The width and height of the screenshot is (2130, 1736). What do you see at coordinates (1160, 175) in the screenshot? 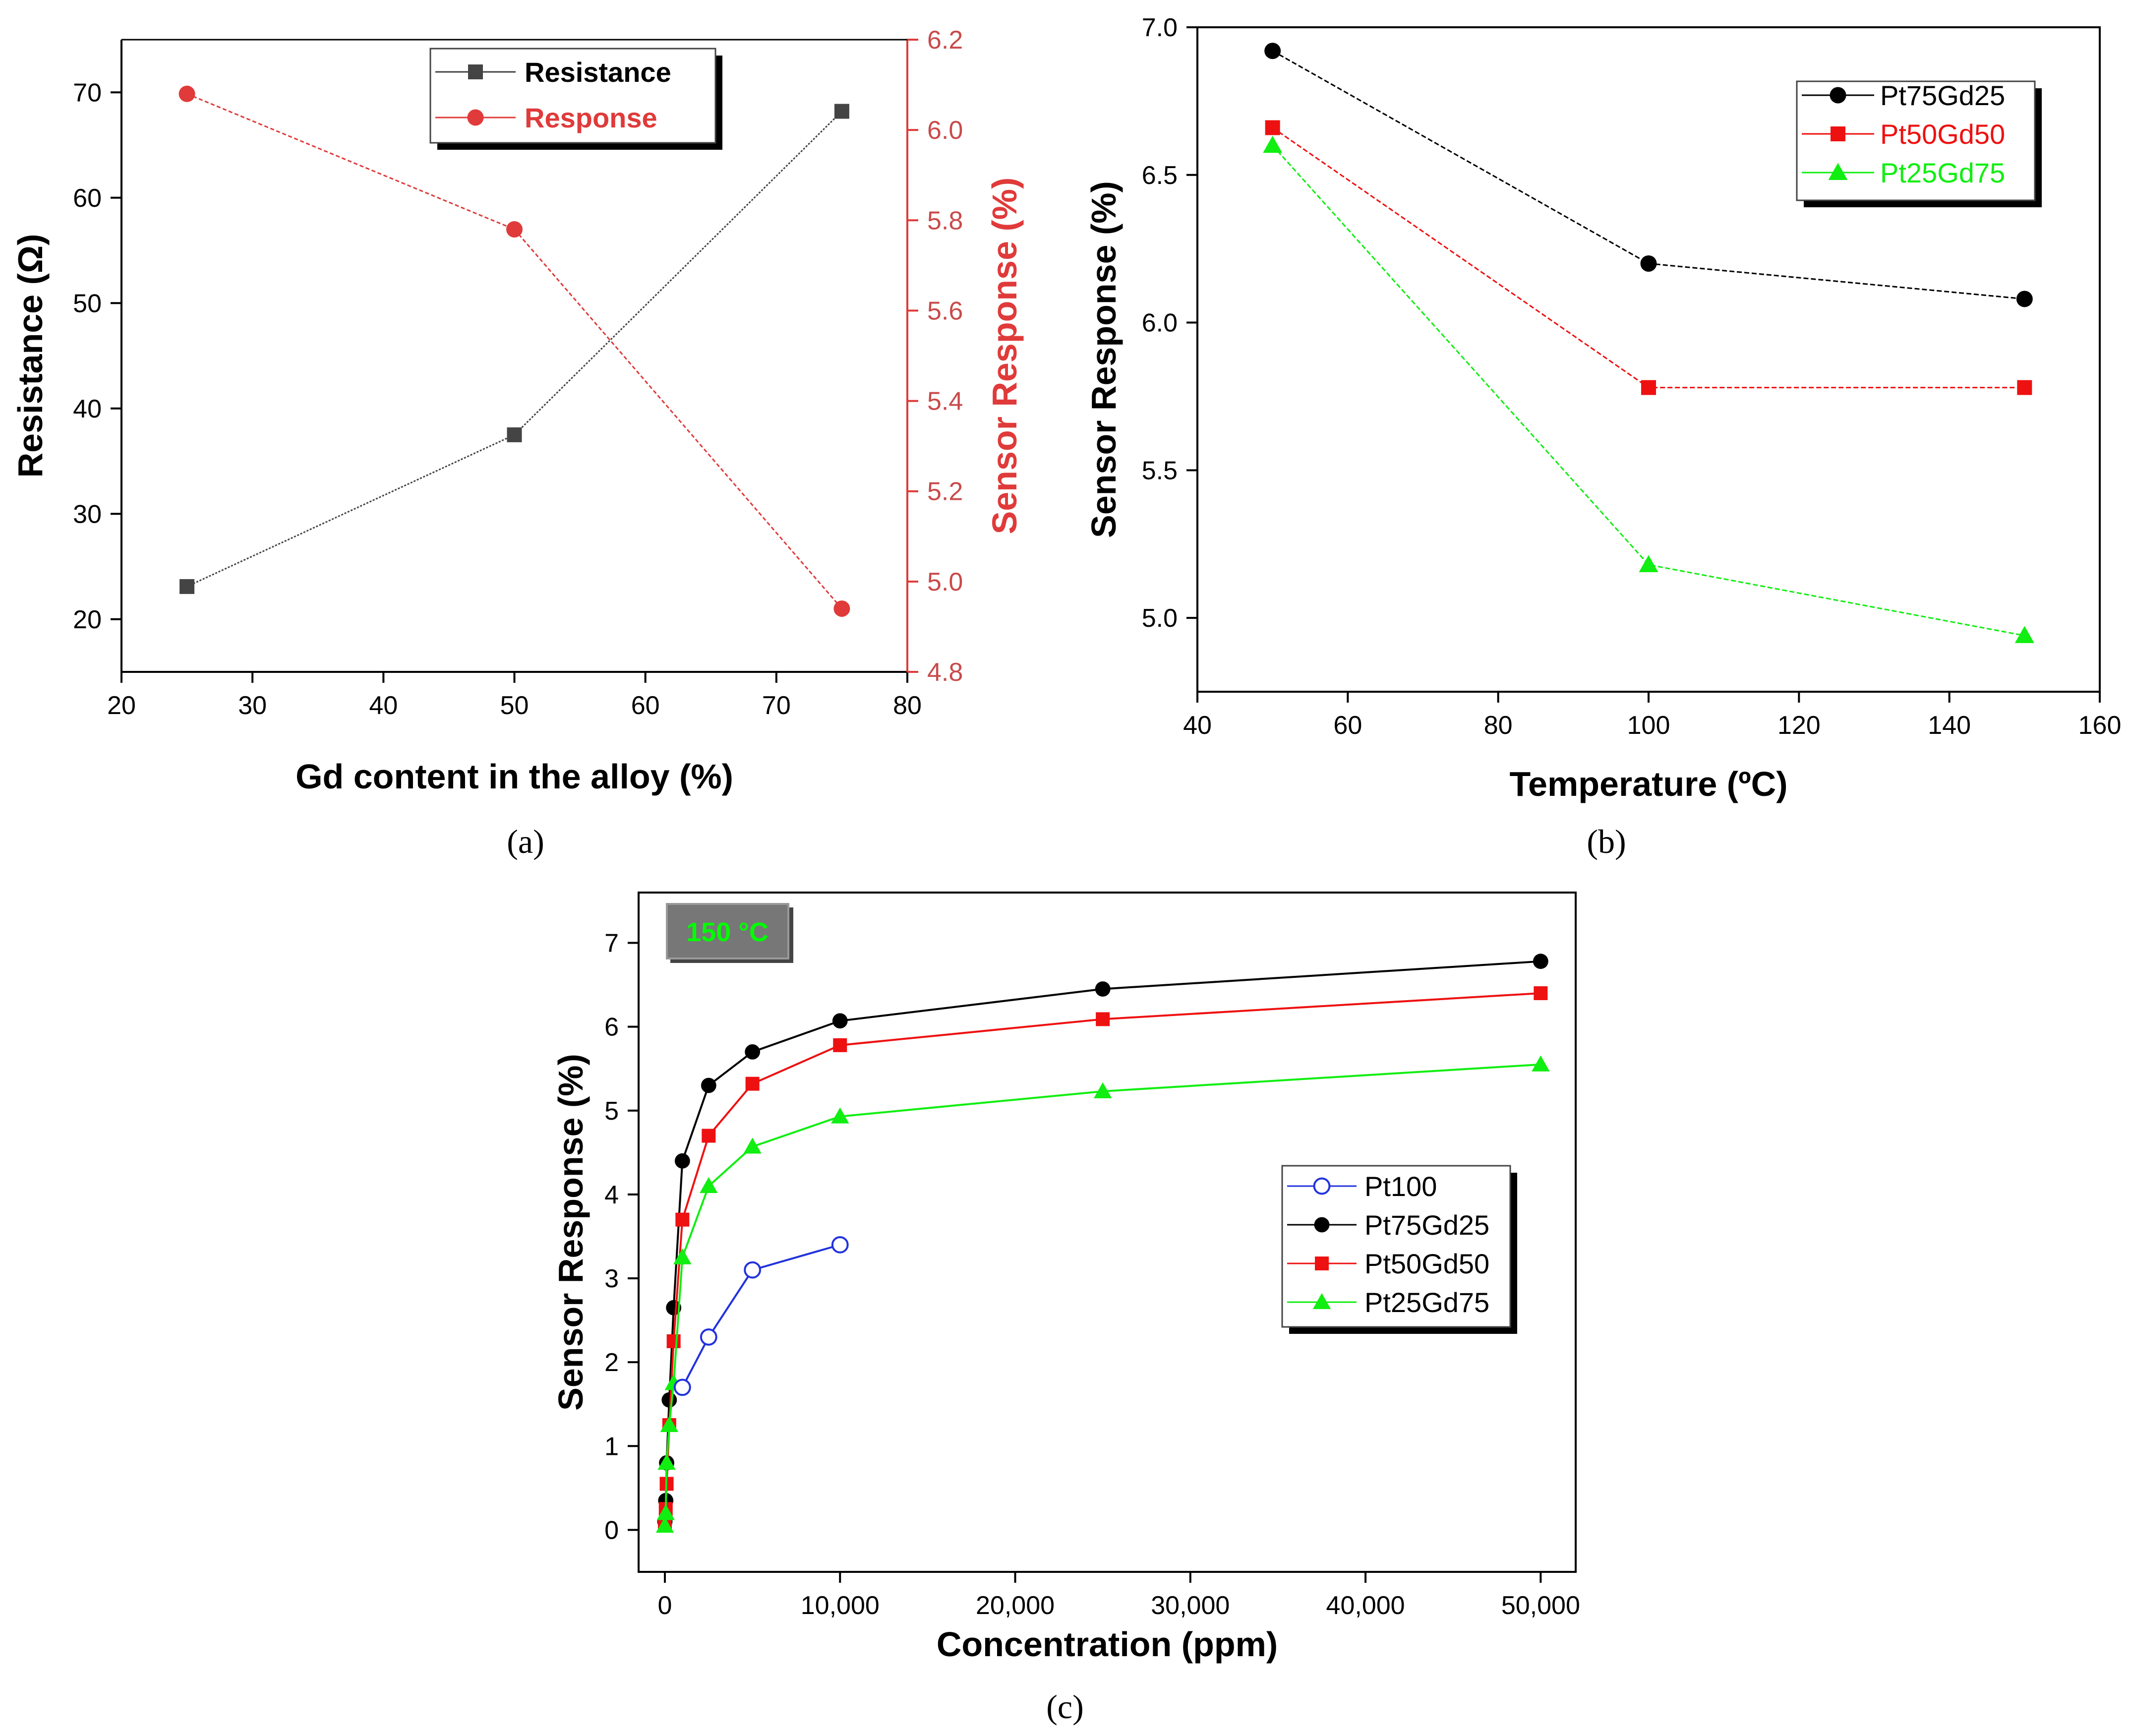
I see `y-tick-label: 6.5` at bounding box center [1160, 175].